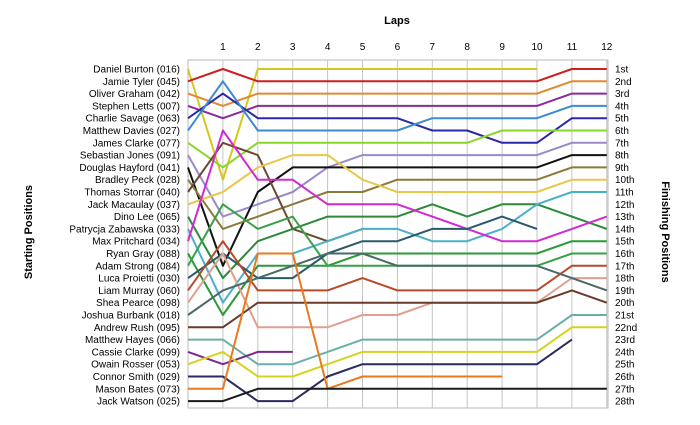 This screenshot has width=700, height=425. I want to click on chart-title: Laps, so click(397, 21).